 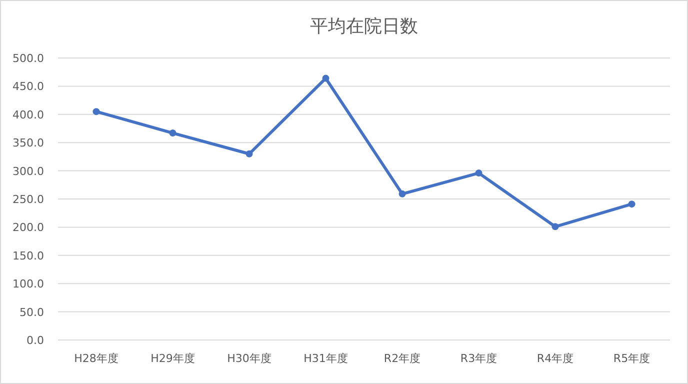 I want to click on y-tick-label: 350.0, so click(x=28, y=143).